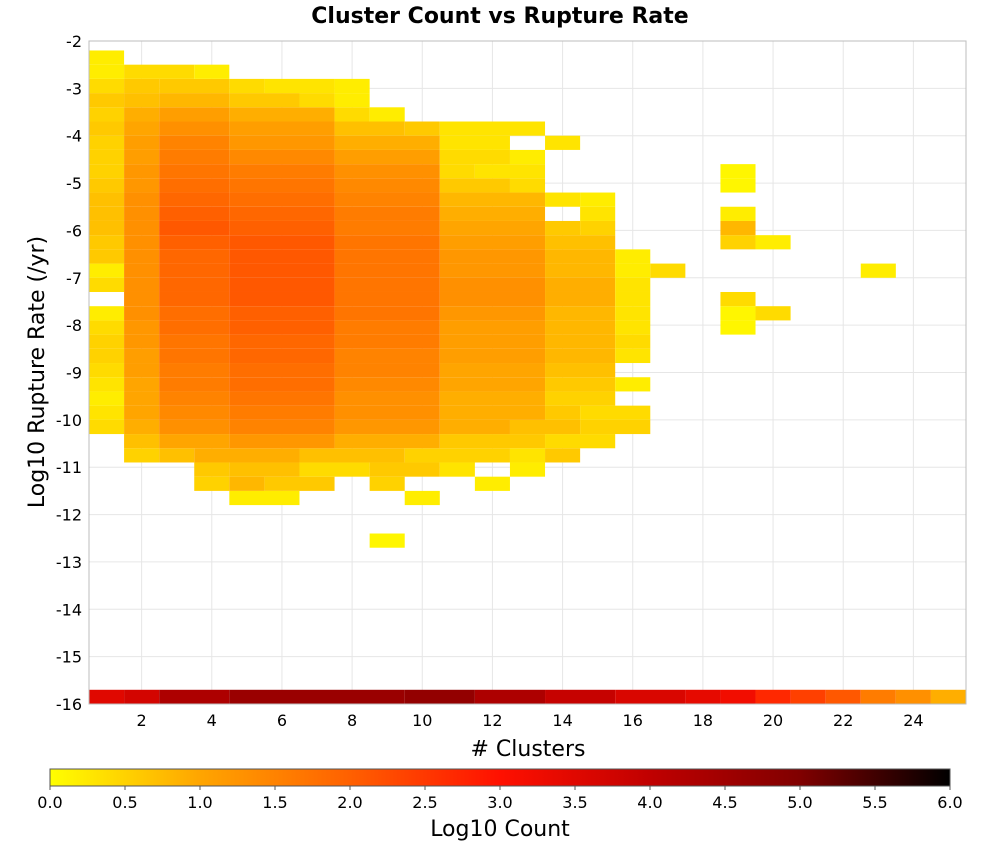  I want to click on x-tick-label: 10, so click(422, 720).